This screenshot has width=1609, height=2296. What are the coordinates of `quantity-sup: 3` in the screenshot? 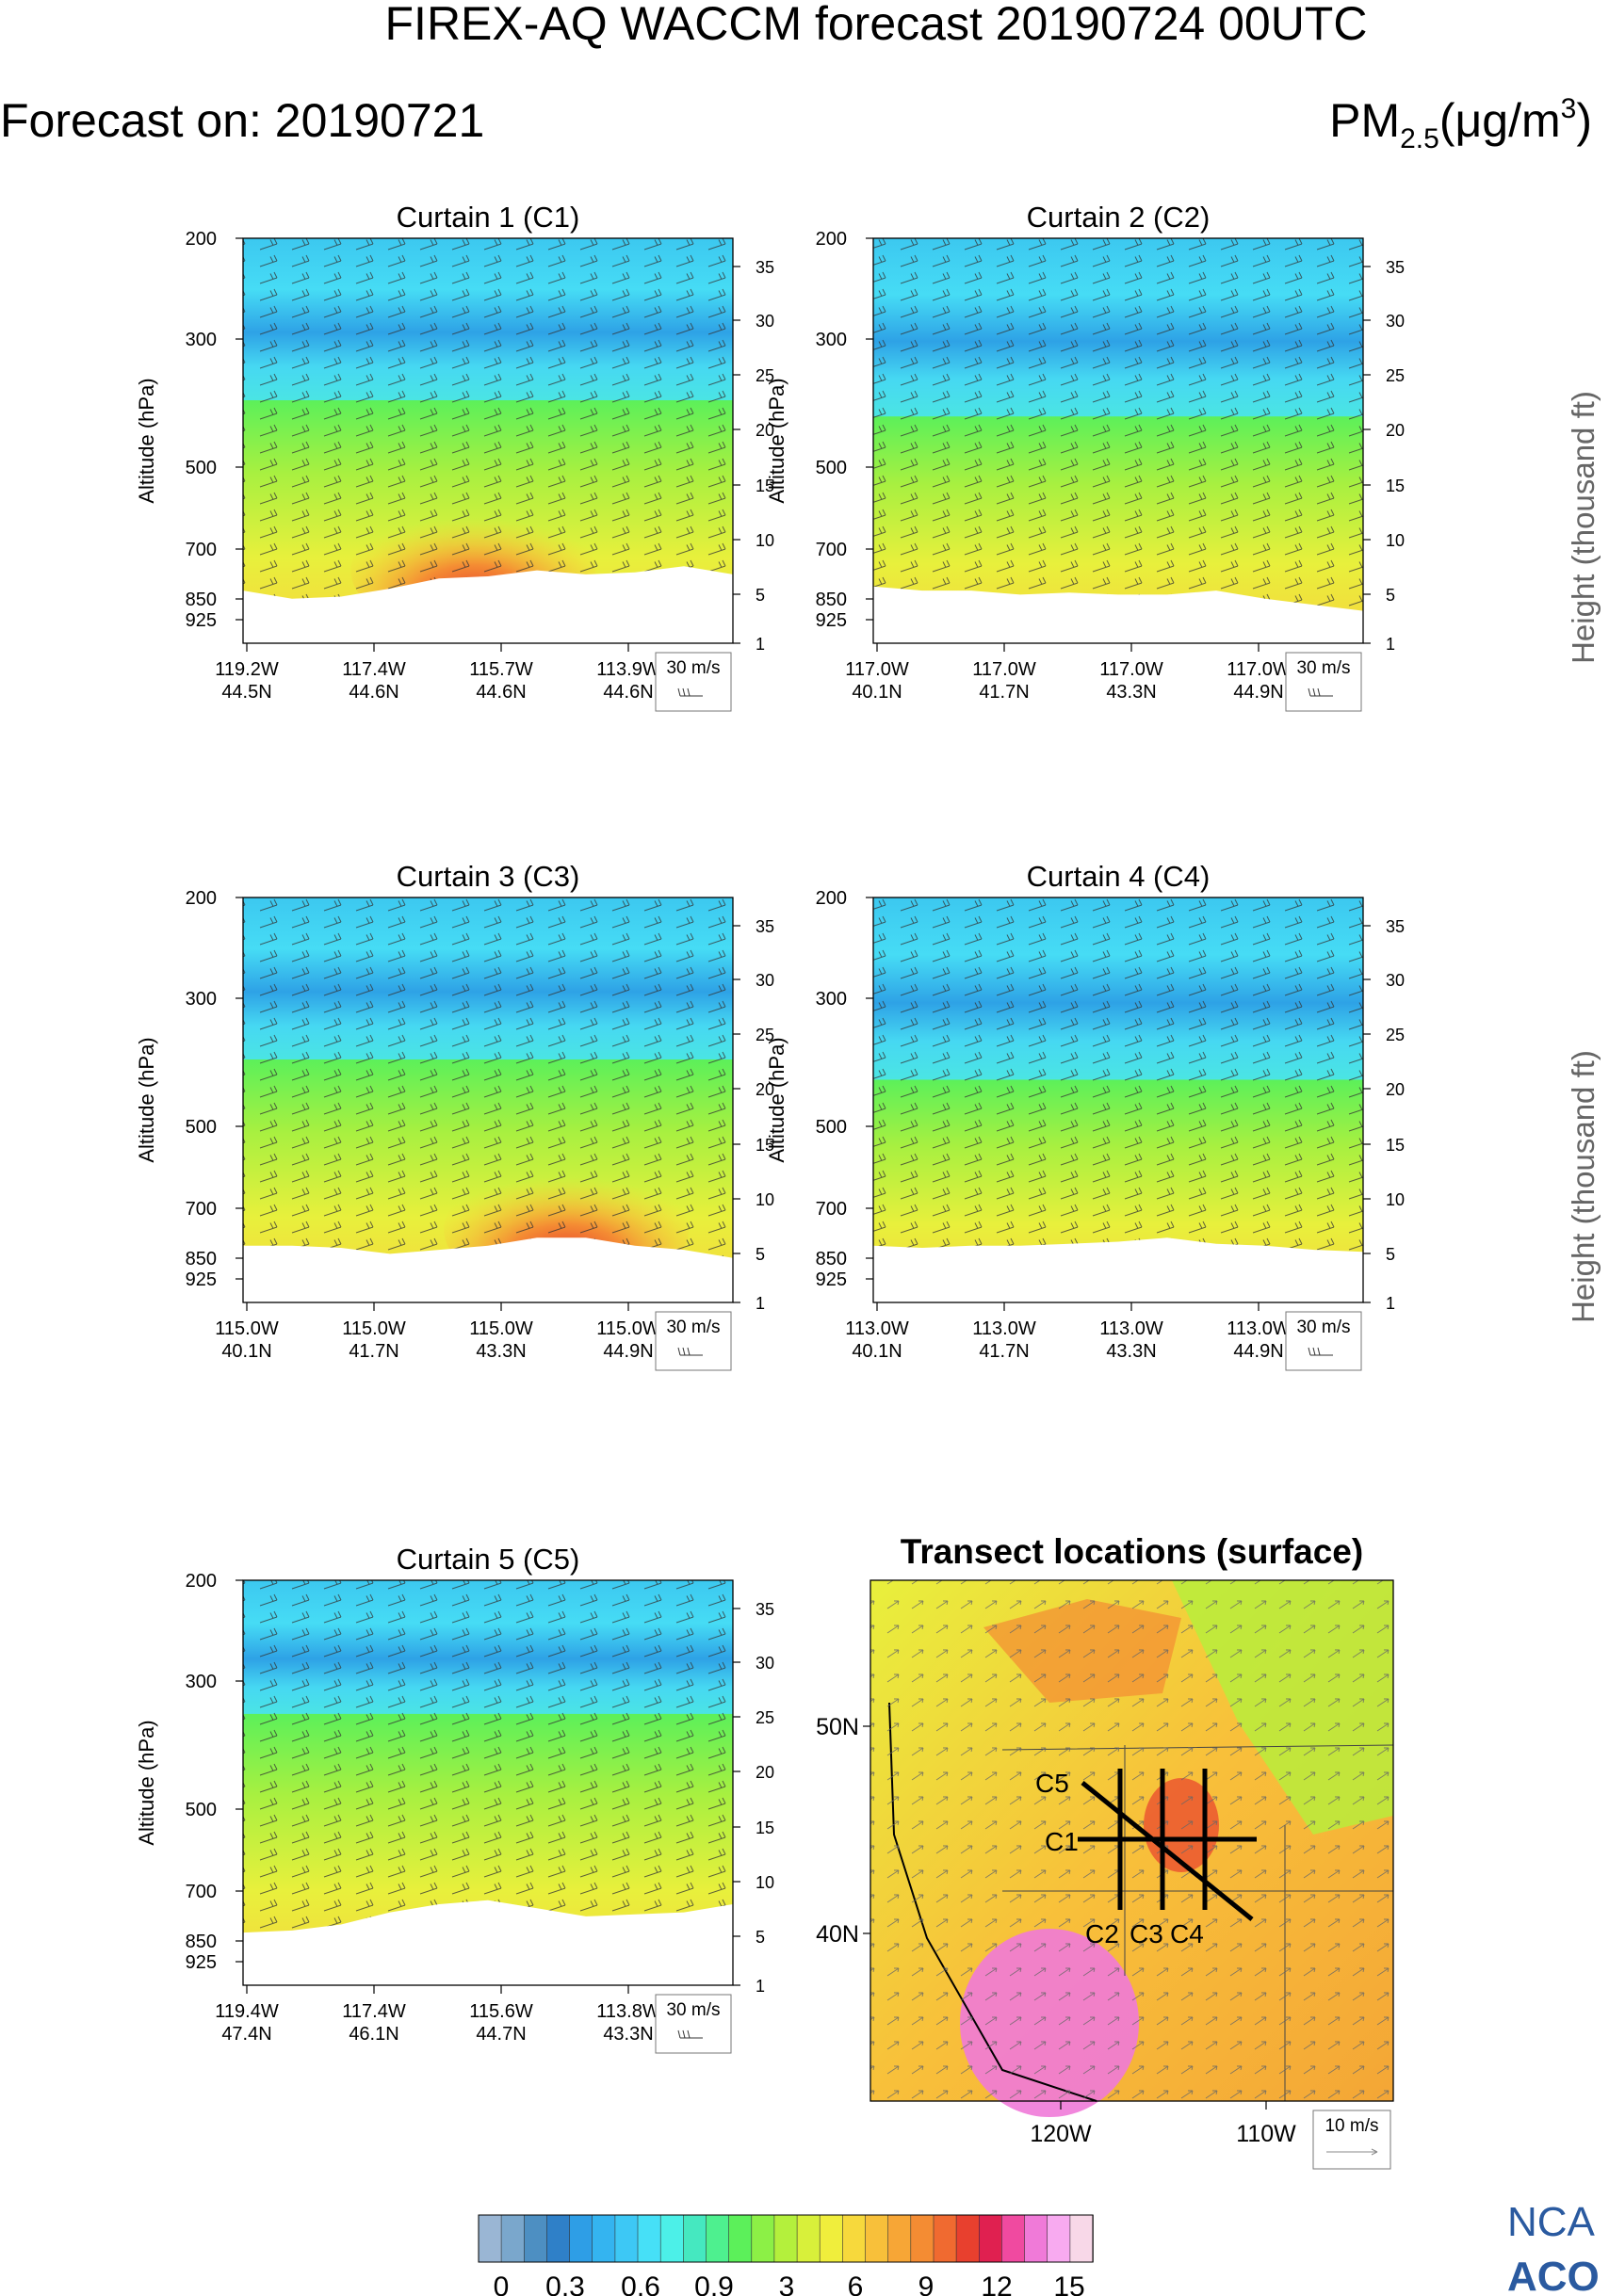 It's located at (1569, 108).